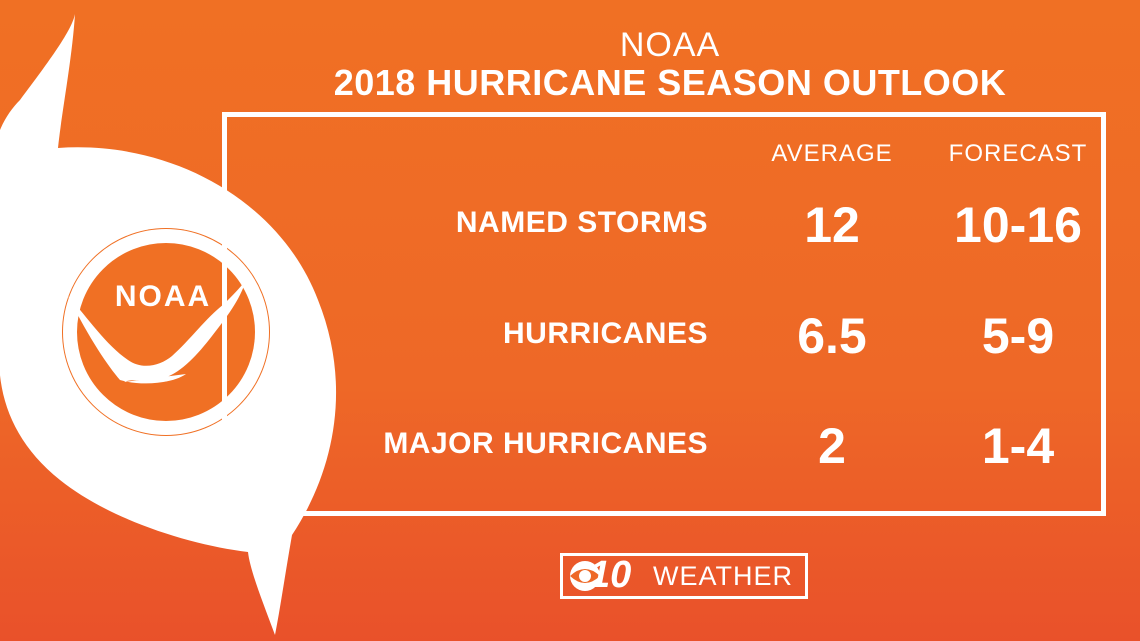 The height and width of the screenshot is (641, 1140). I want to click on row-label-named-storms: NAMED STORMS, so click(581, 222).